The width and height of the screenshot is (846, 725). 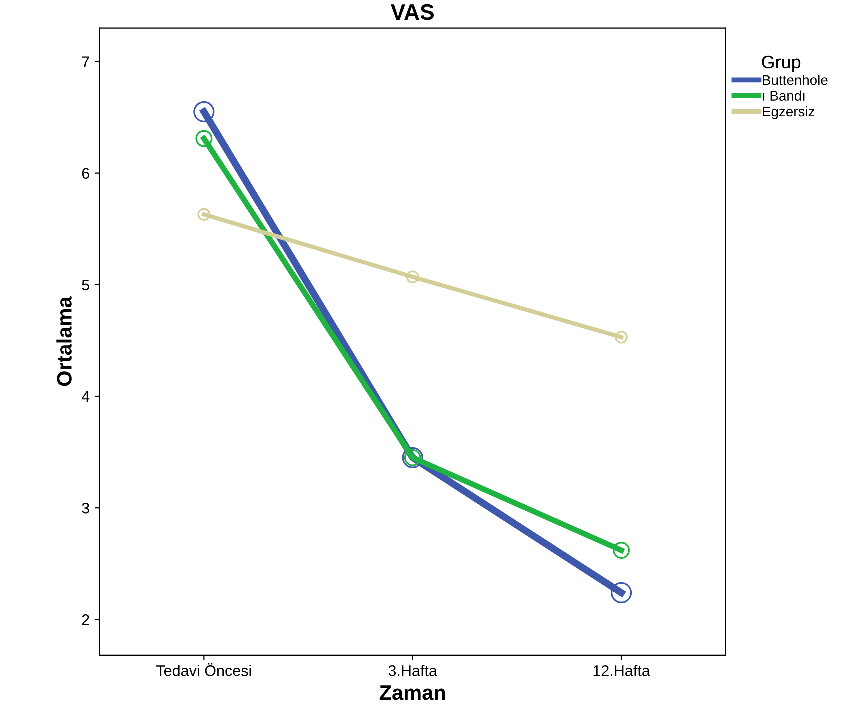 I want to click on y-tick-label: 3, so click(x=86, y=508).